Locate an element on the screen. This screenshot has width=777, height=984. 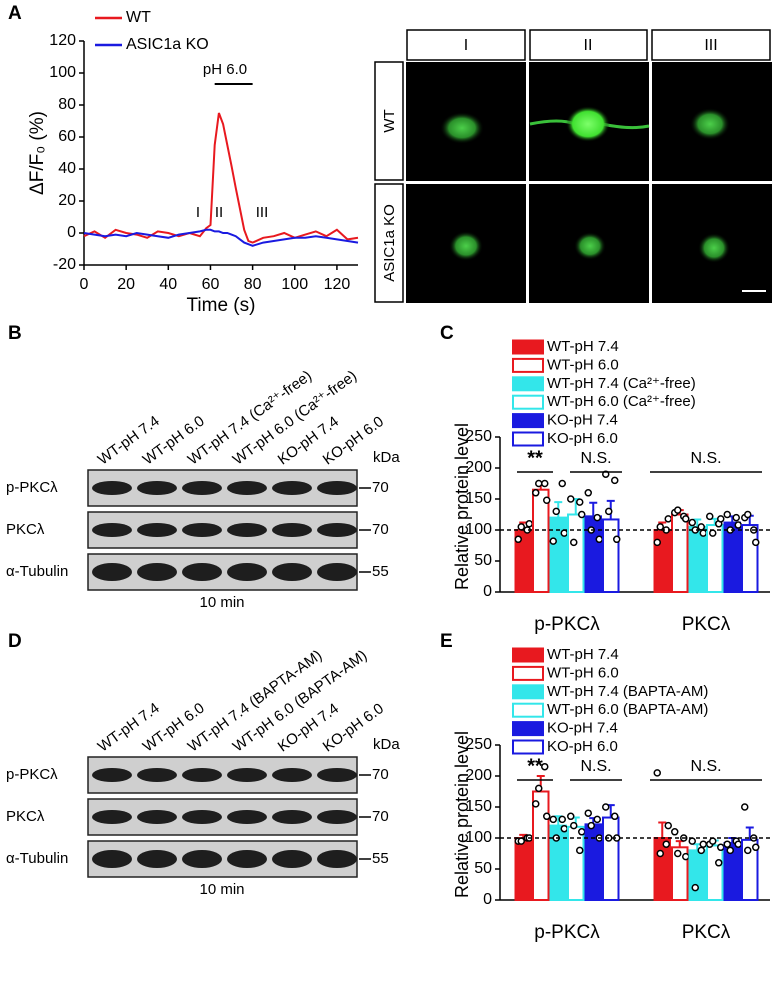
x-tick-label: PKCλ is located at coordinates (706, 624).